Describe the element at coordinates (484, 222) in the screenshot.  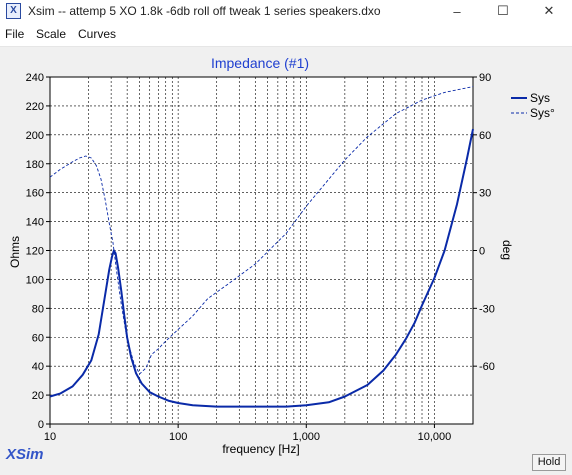
I see `y2-axis-ticks: 90 60 30 0 -30 -60` at that location.